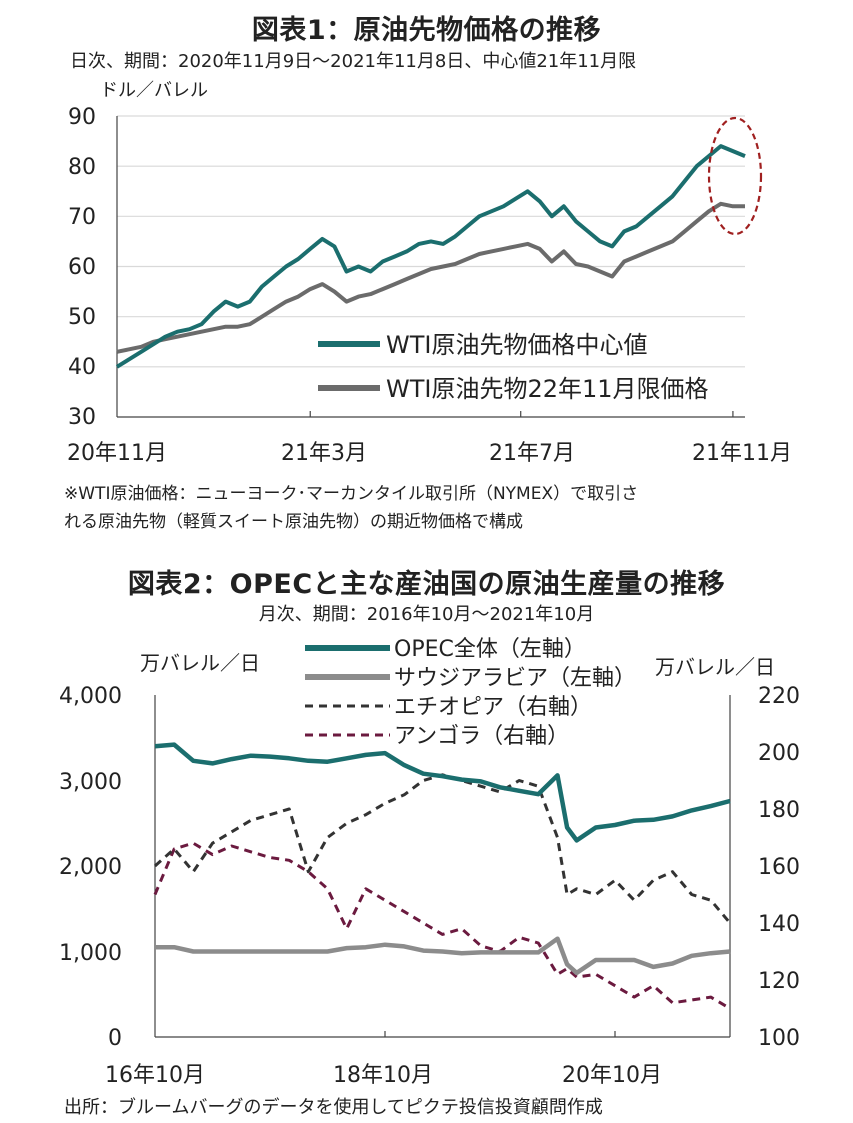 This screenshot has height=1123, width=853. I want to click on chart2-yleft-tick-label: 0, so click(115, 1038).